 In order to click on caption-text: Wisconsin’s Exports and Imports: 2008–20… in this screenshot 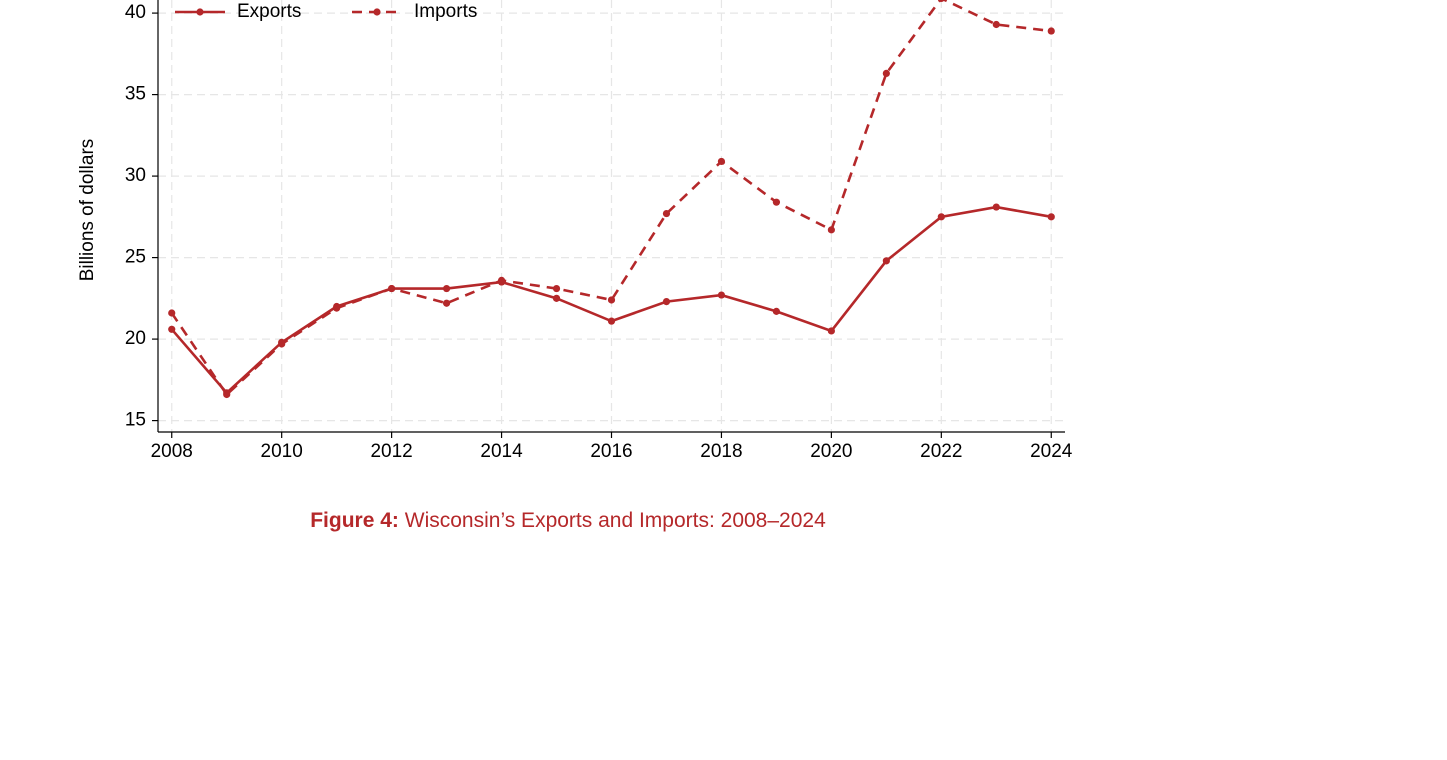, I will do `click(615, 520)`.